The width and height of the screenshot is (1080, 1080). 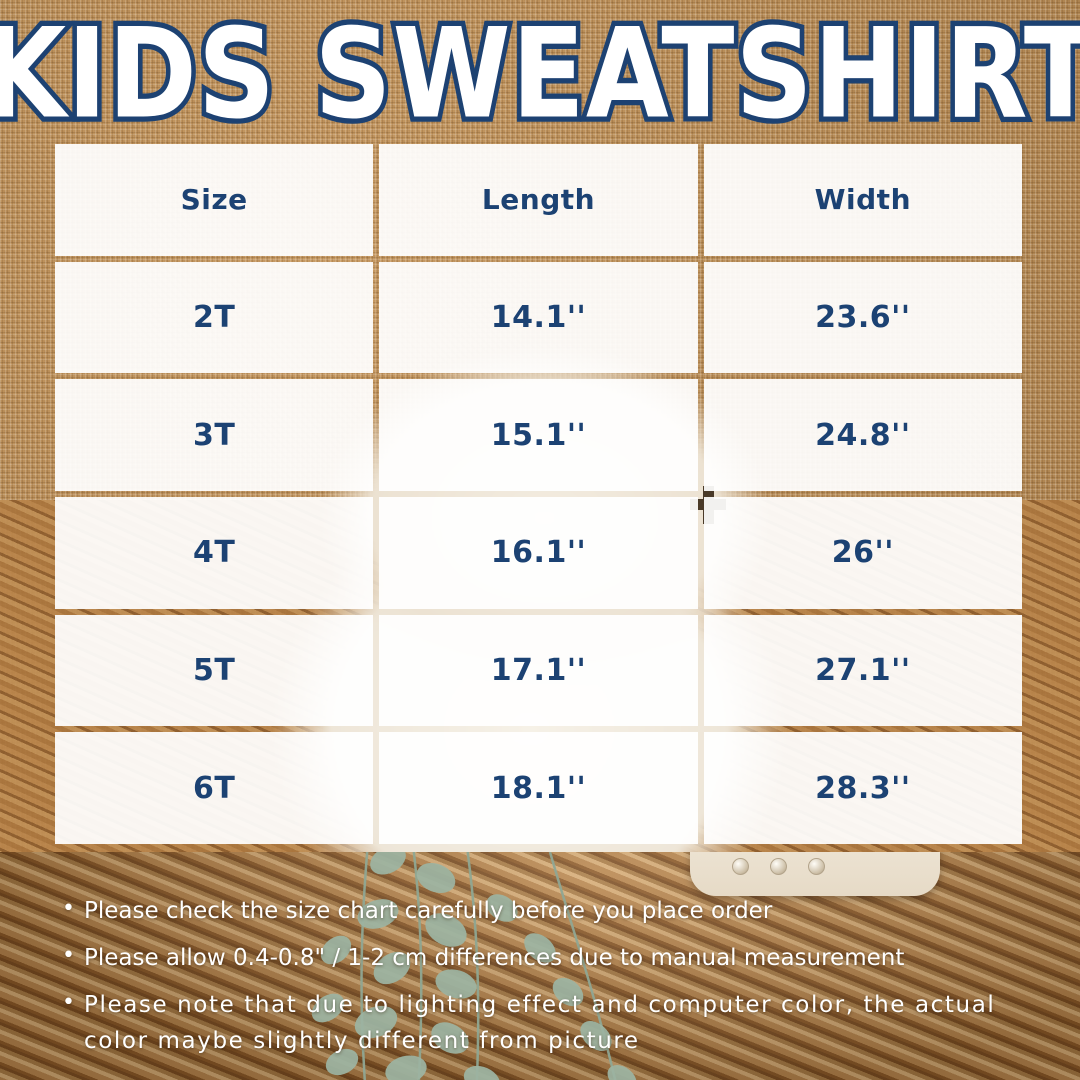 I want to click on column-header-width: Width, so click(x=862, y=200).